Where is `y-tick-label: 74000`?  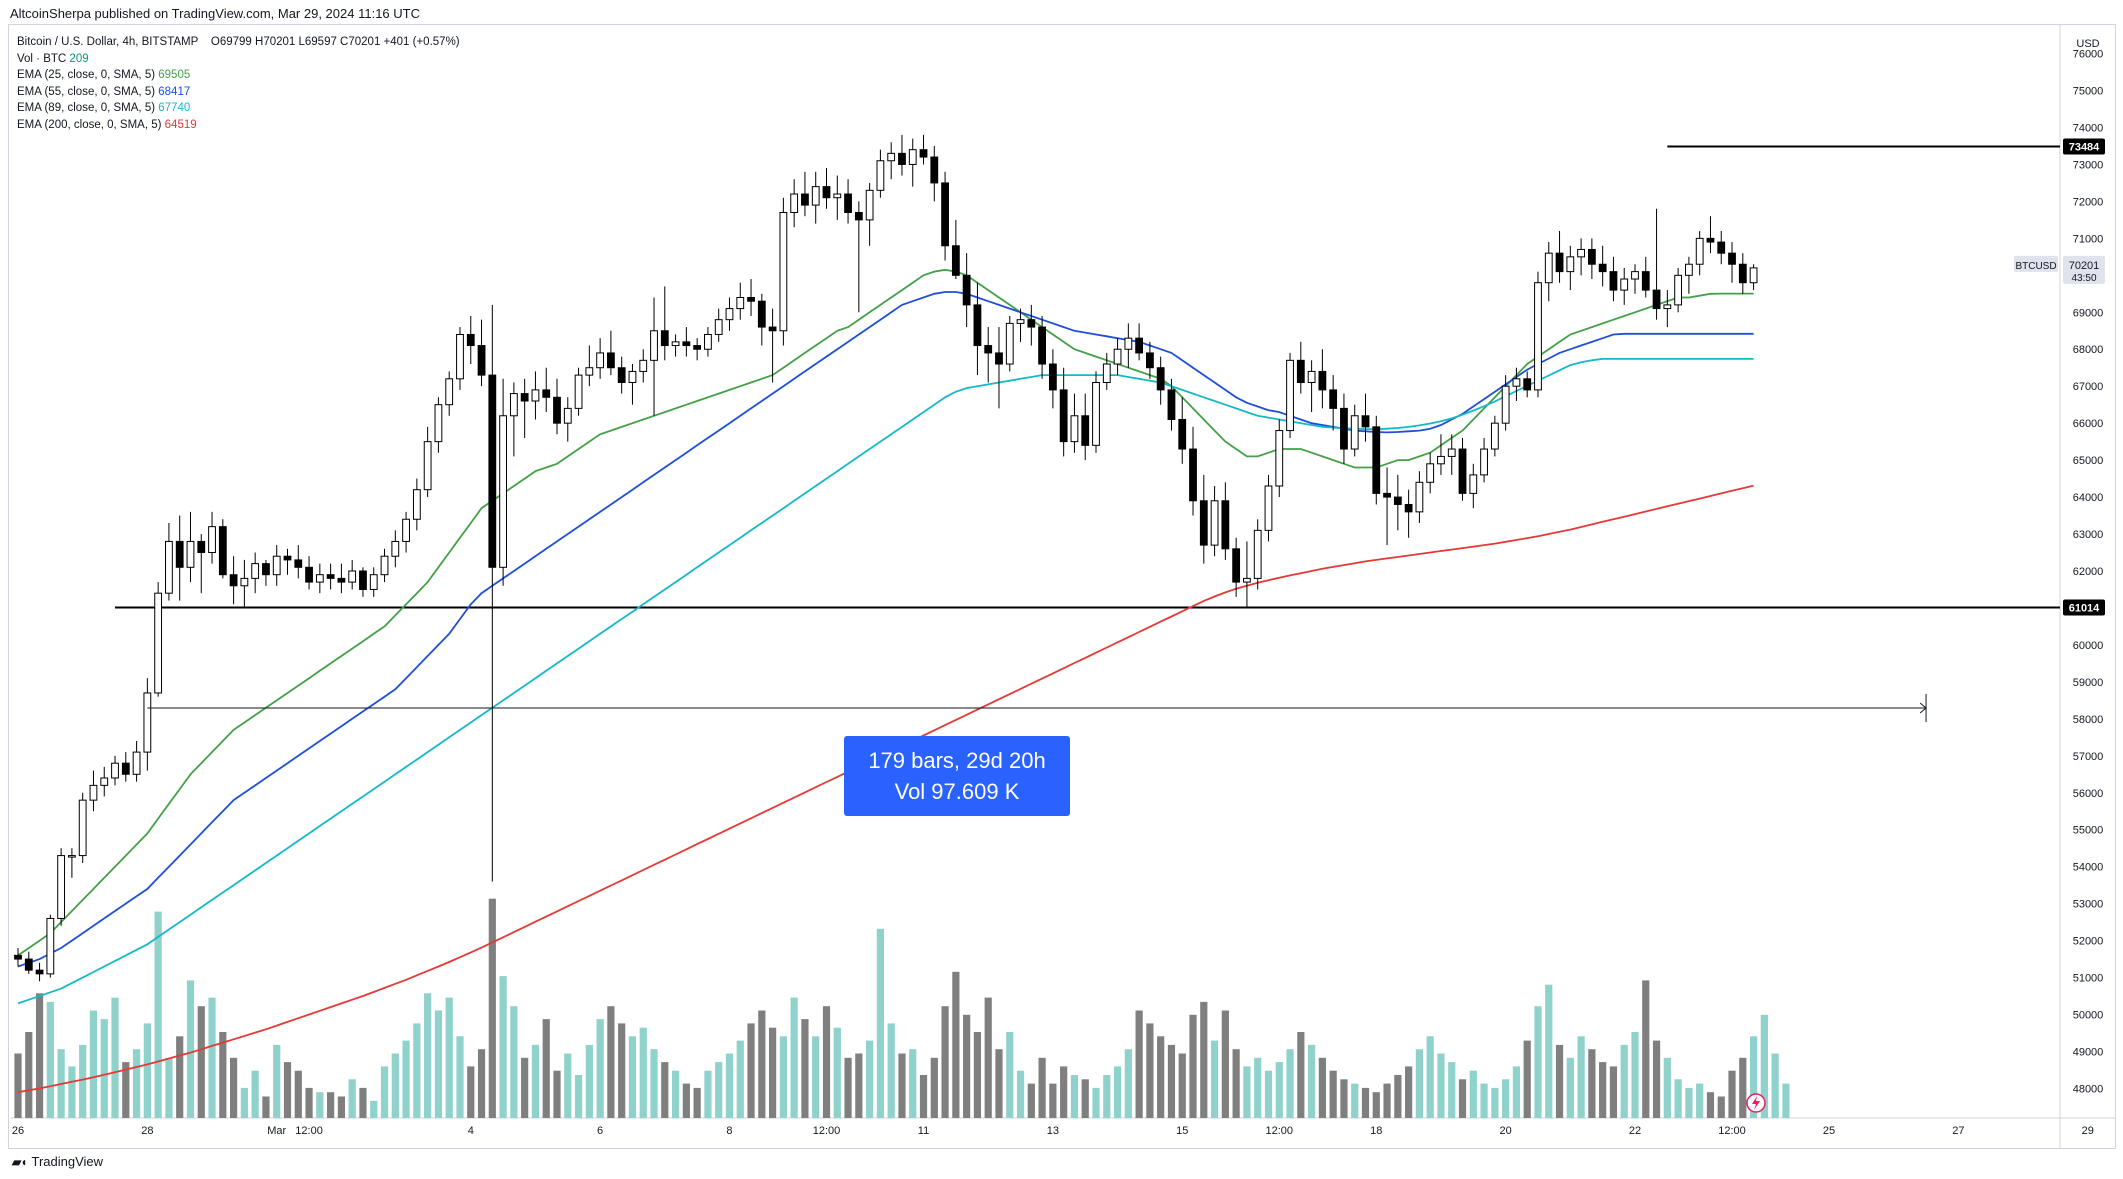
y-tick-label: 74000 is located at coordinates (2088, 128).